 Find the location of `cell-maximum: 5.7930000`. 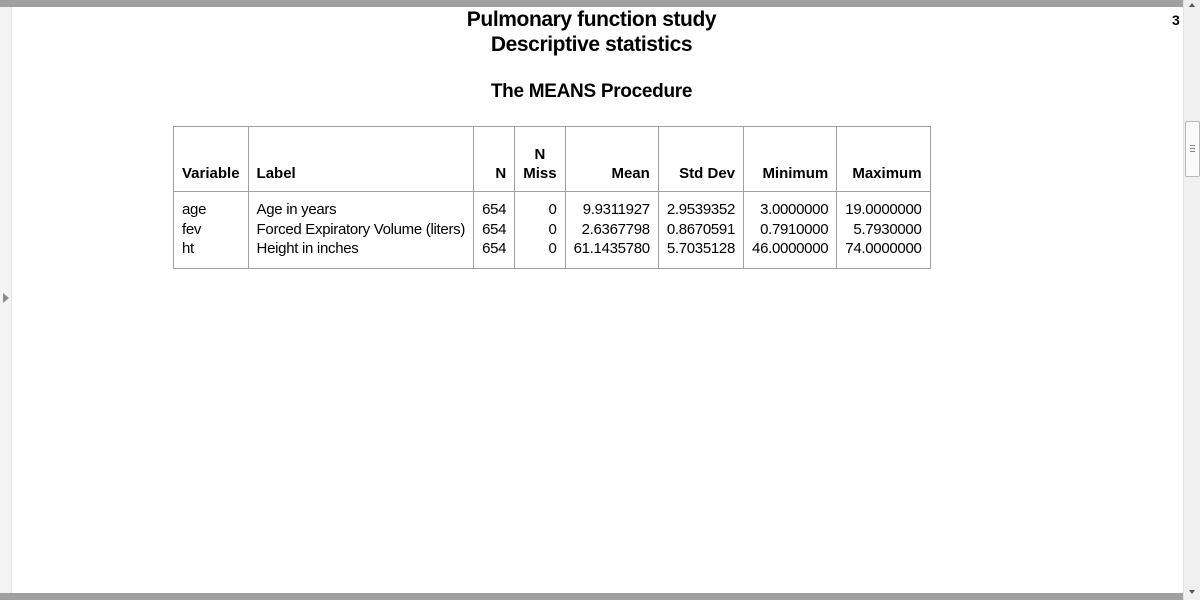

cell-maximum: 5.7930000 is located at coordinates (883, 229).